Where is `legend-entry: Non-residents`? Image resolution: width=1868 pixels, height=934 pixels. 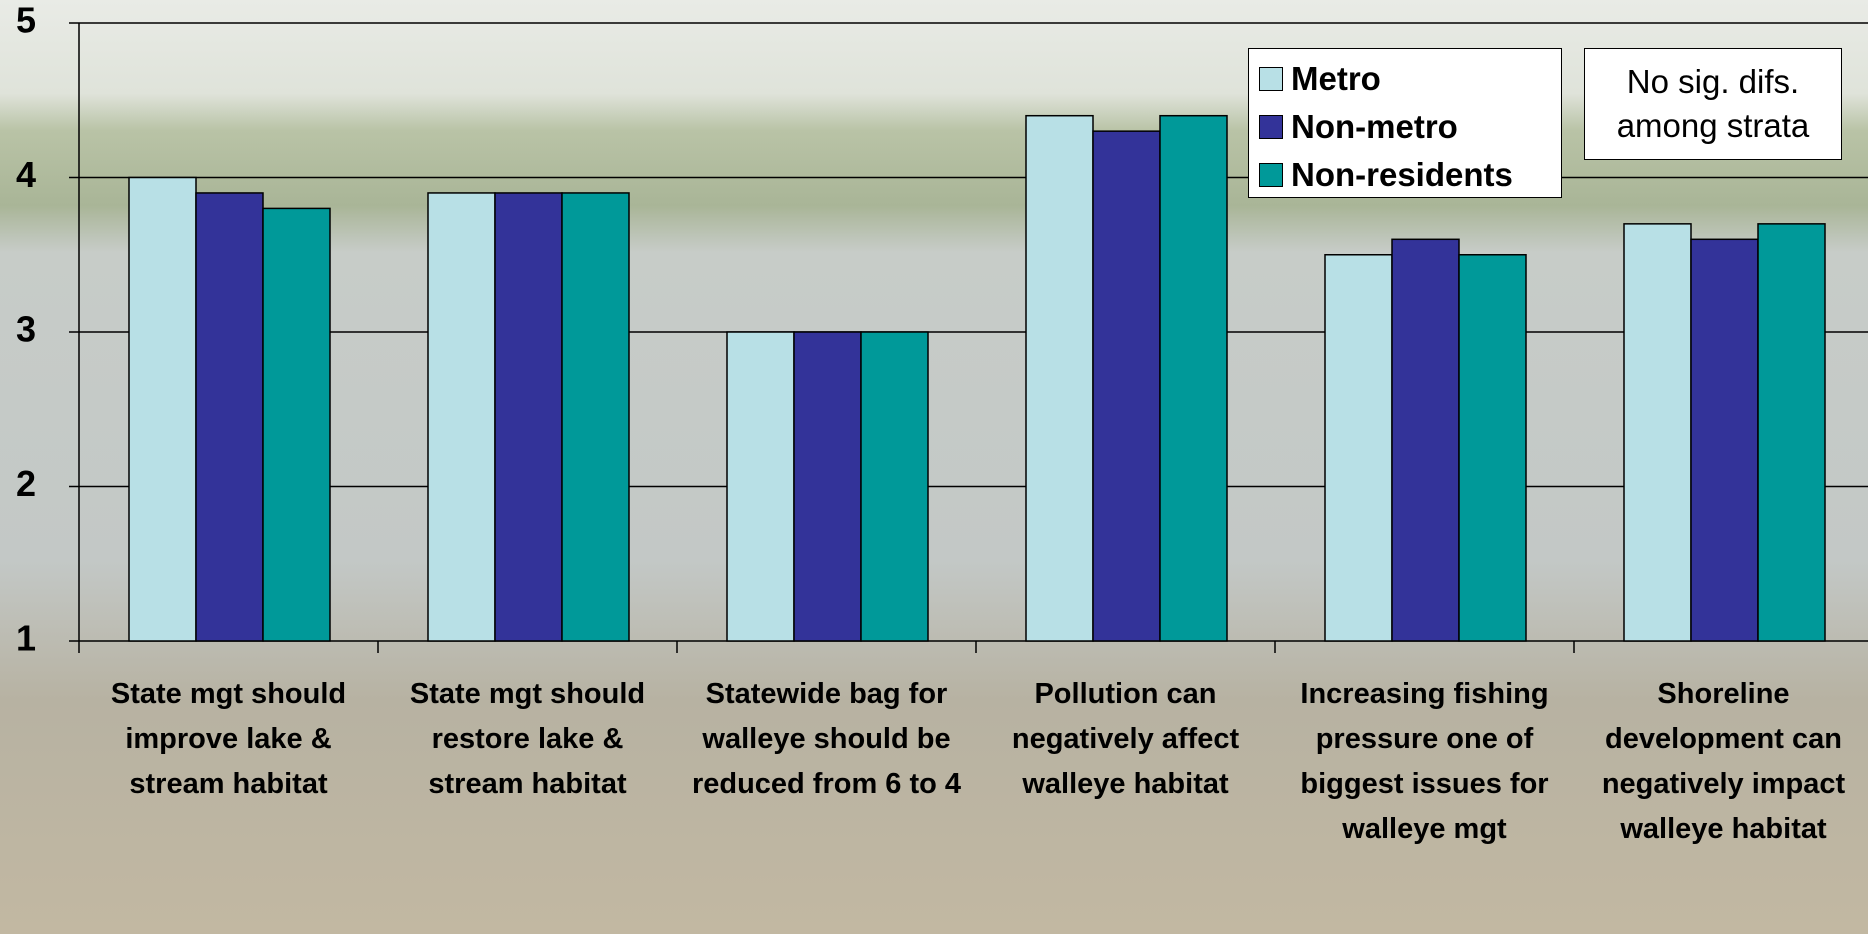 legend-entry: Non-residents is located at coordinates (1405, 175).